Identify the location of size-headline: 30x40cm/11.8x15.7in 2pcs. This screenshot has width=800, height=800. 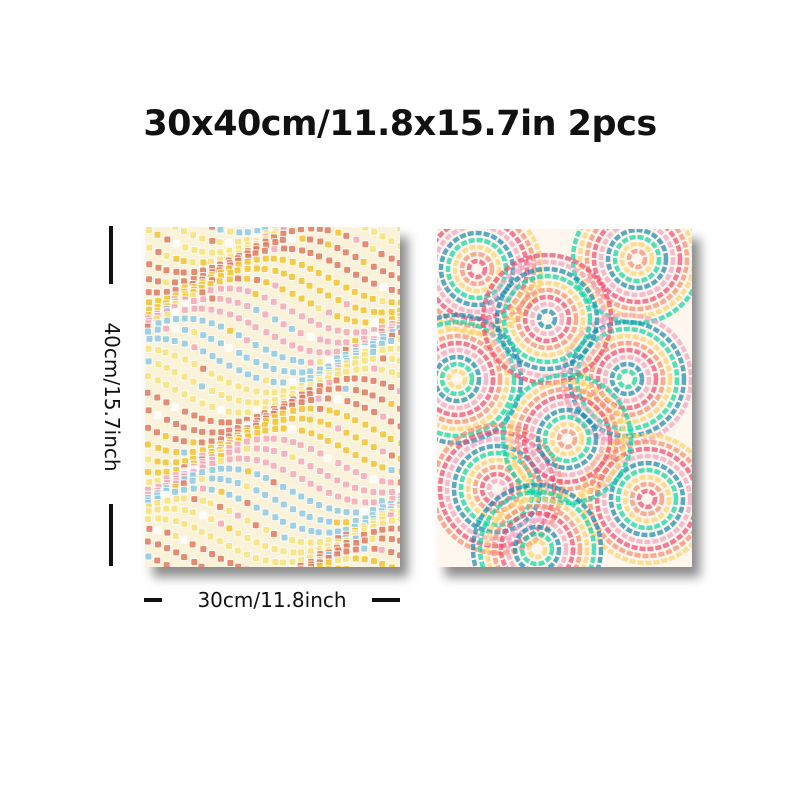
(400, 124).